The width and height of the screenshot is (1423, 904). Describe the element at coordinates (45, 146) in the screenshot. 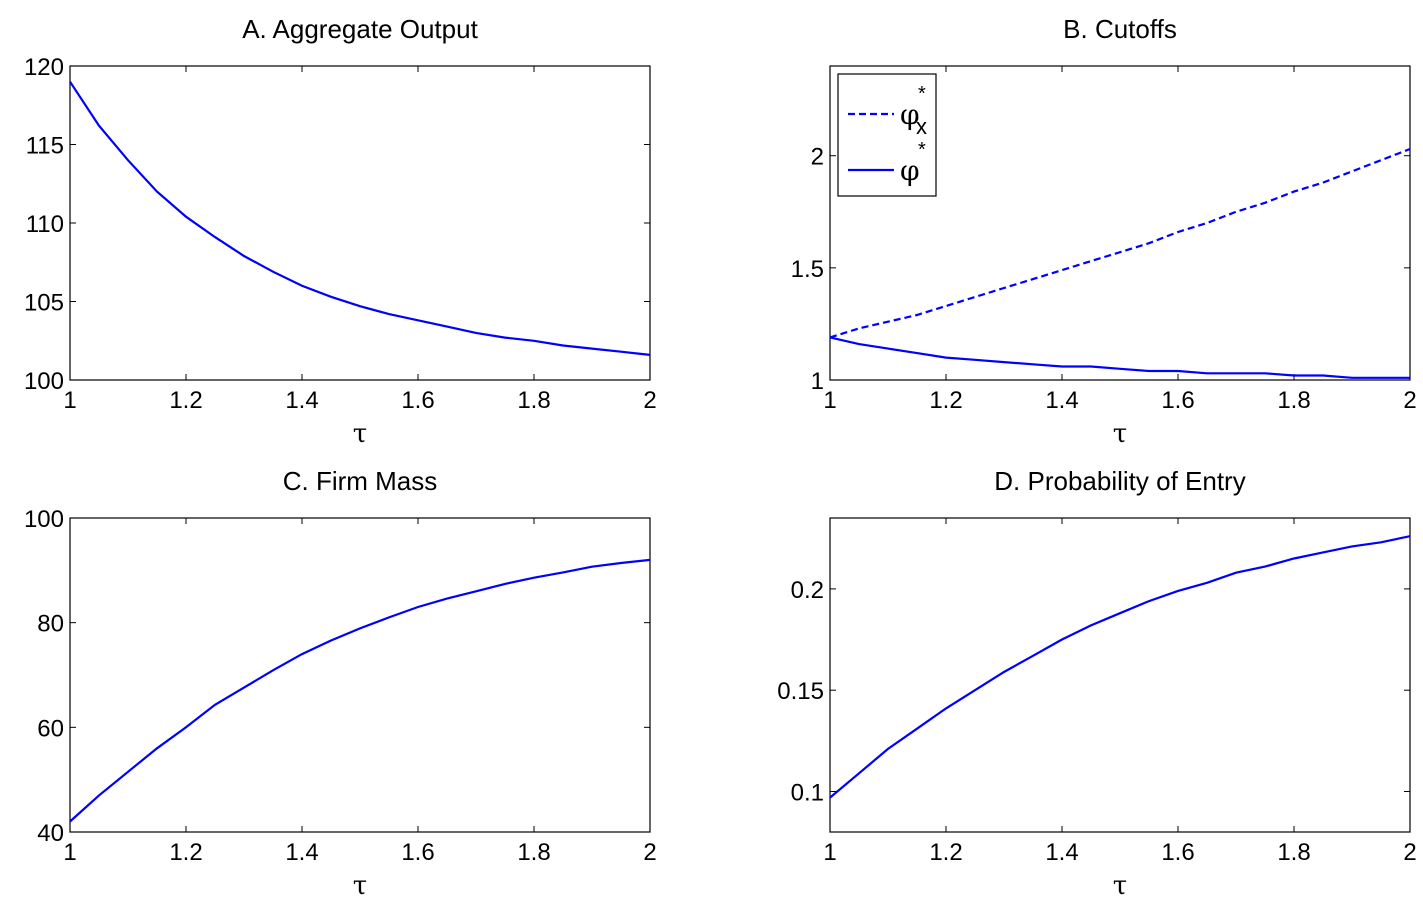

I see `chart-a-ytick-label: 115` at that location.